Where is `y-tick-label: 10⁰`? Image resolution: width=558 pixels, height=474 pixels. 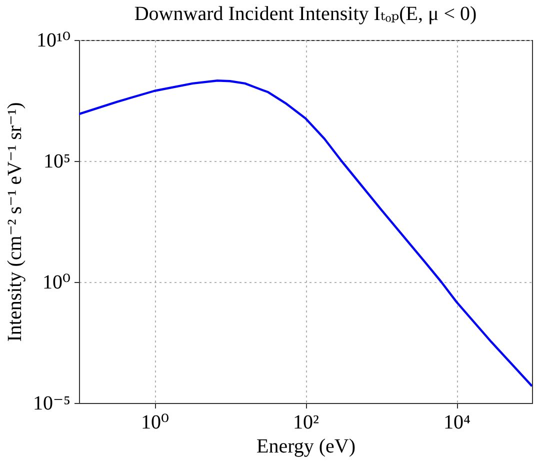 y-tick-label: 10⁰ is located at coordinates (56, 283).